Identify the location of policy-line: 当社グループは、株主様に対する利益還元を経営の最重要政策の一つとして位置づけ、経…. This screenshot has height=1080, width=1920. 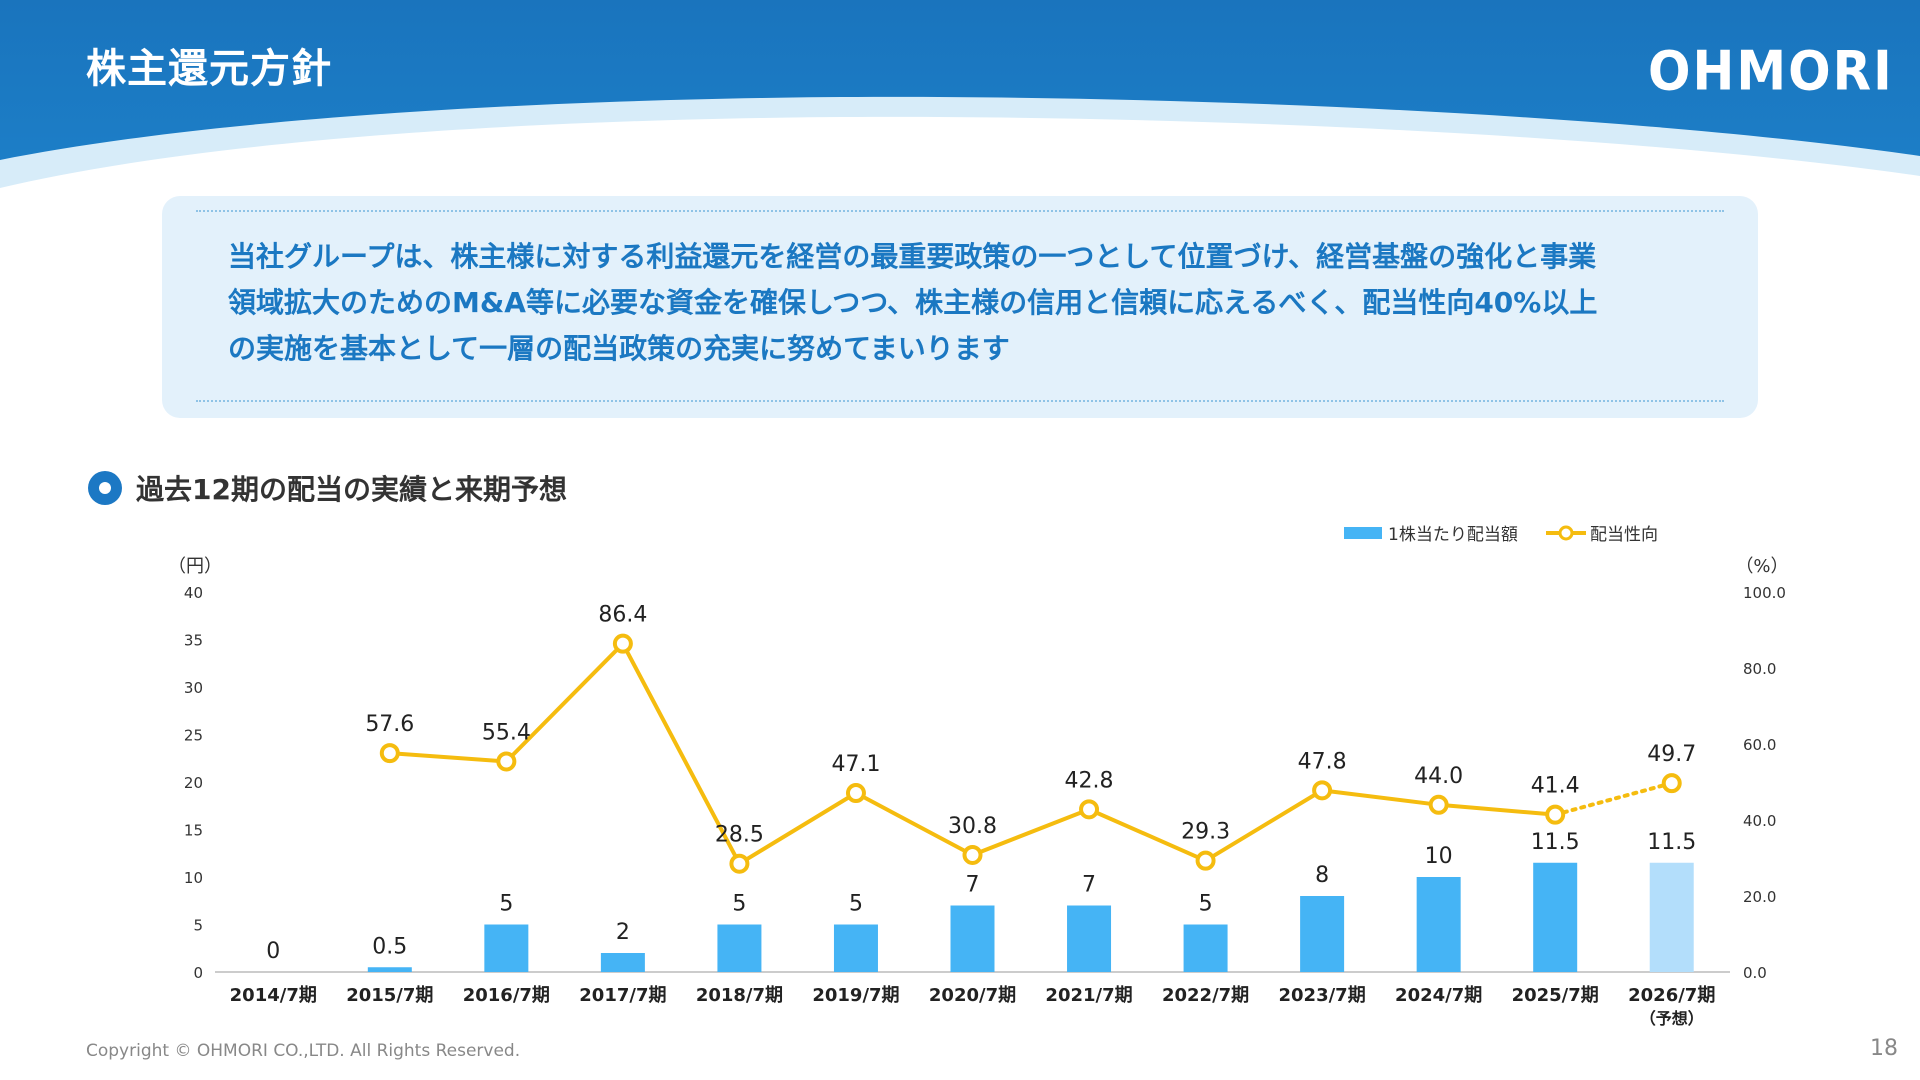
(912, 256).